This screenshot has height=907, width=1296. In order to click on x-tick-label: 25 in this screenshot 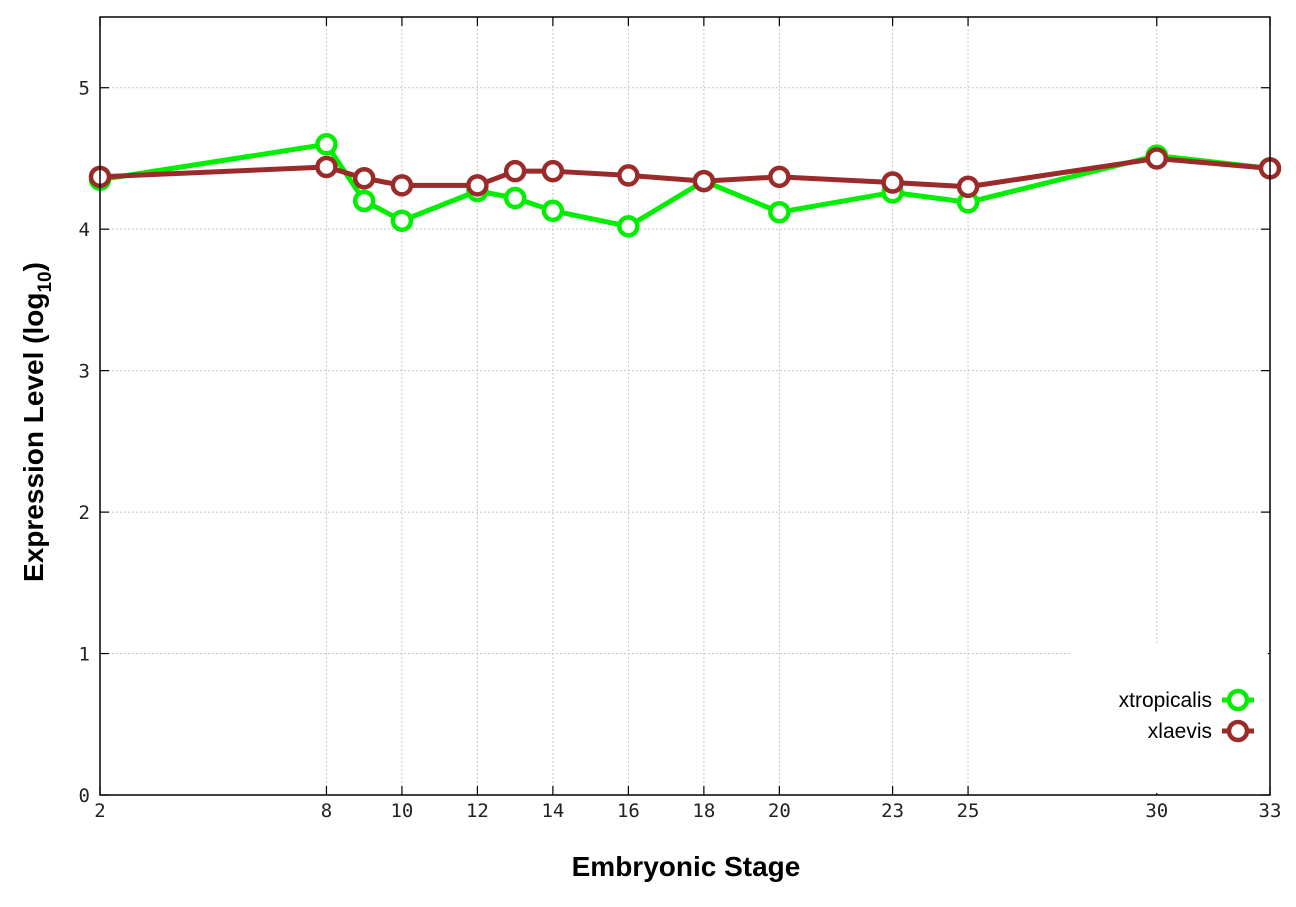, I will do `click(968, 811)`.